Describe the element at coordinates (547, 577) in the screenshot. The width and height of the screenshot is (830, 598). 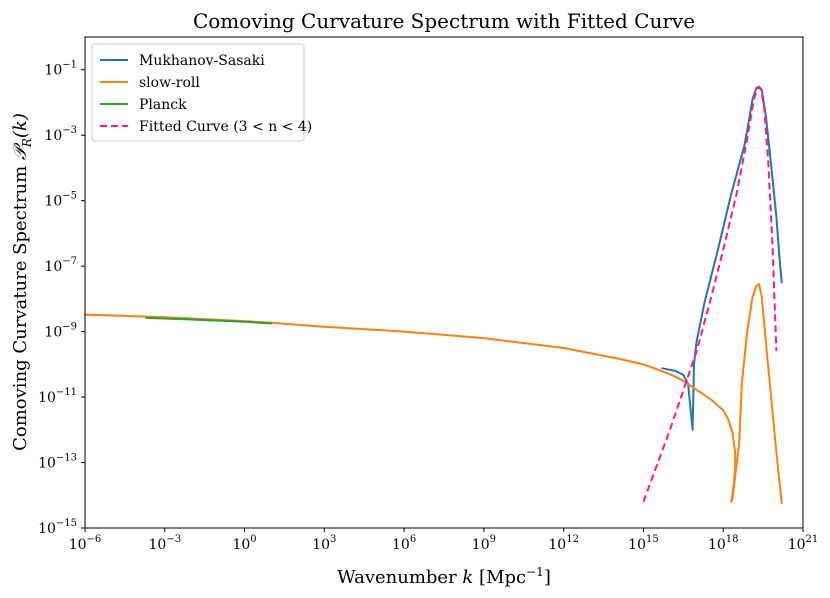
I see `x-axis-label-close: ]` at that location.